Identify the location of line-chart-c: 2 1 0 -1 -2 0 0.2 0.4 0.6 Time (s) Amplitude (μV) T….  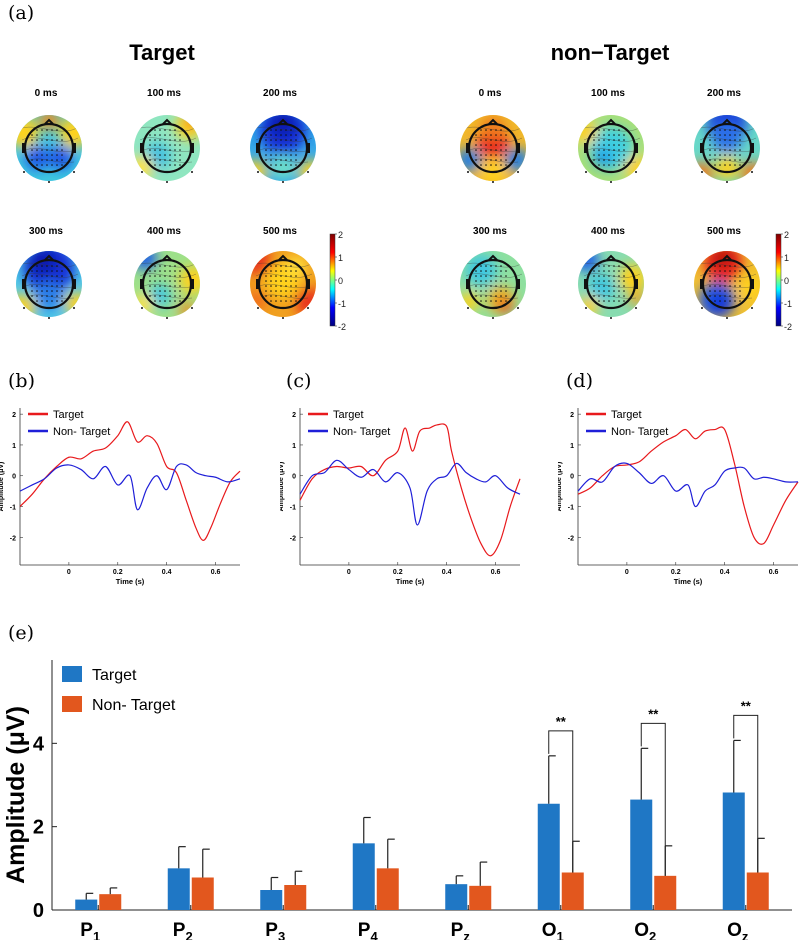
(400, 497).